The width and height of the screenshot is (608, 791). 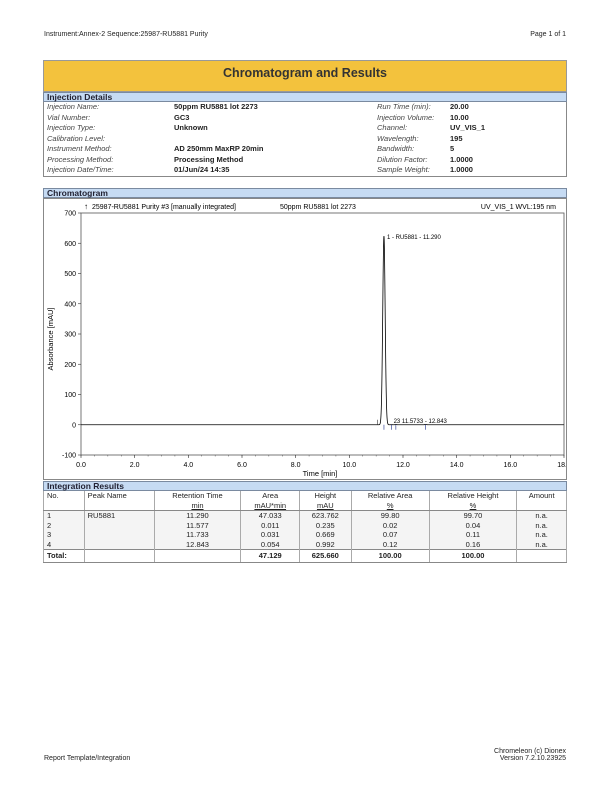 I want to click on peak-label-1: 1 - RU5881 - 11.290, so click(x=414, y=238).